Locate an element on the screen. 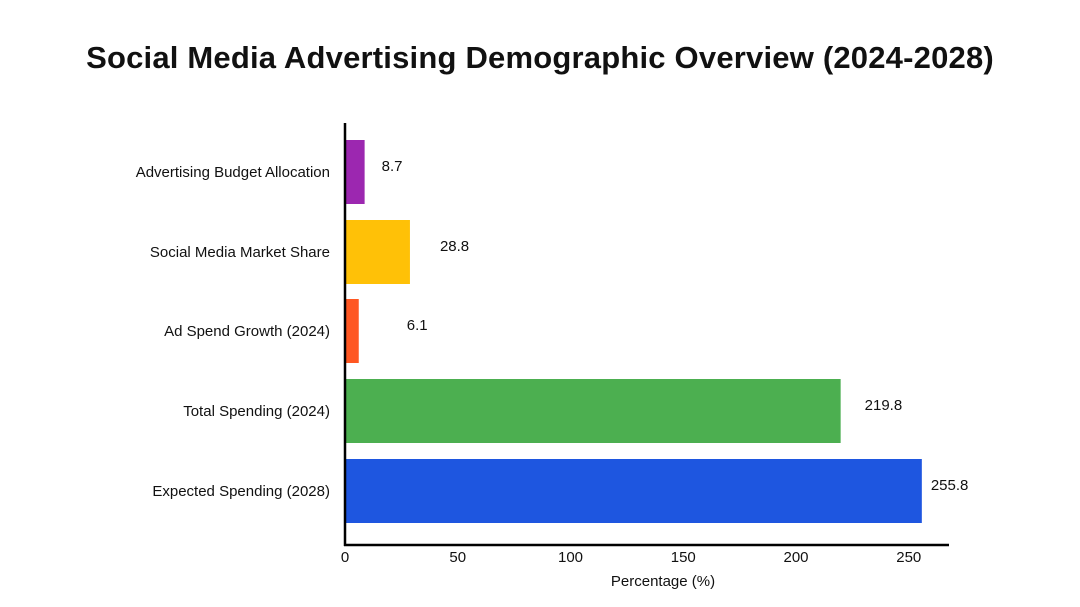  category-label: Expected Spending (2028) is located at coordinates (241, 491).